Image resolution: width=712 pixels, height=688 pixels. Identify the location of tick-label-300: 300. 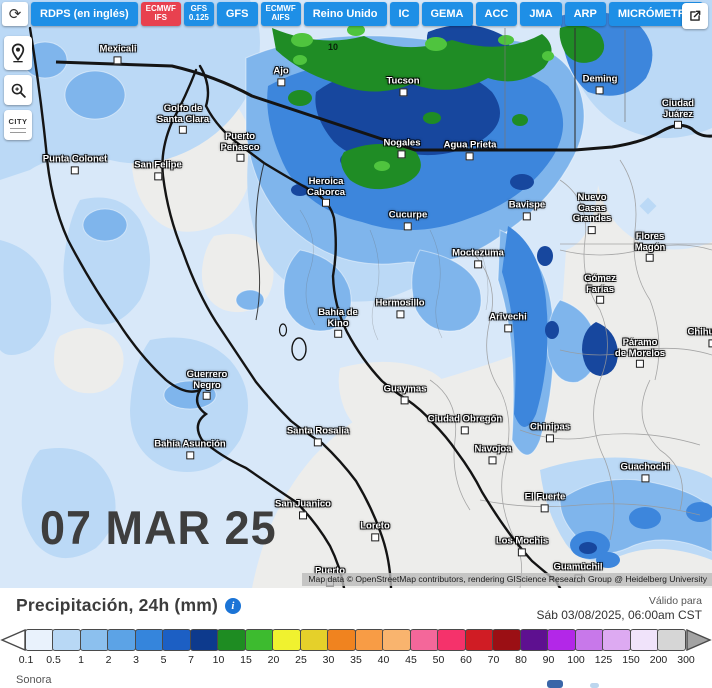
(686, 660).